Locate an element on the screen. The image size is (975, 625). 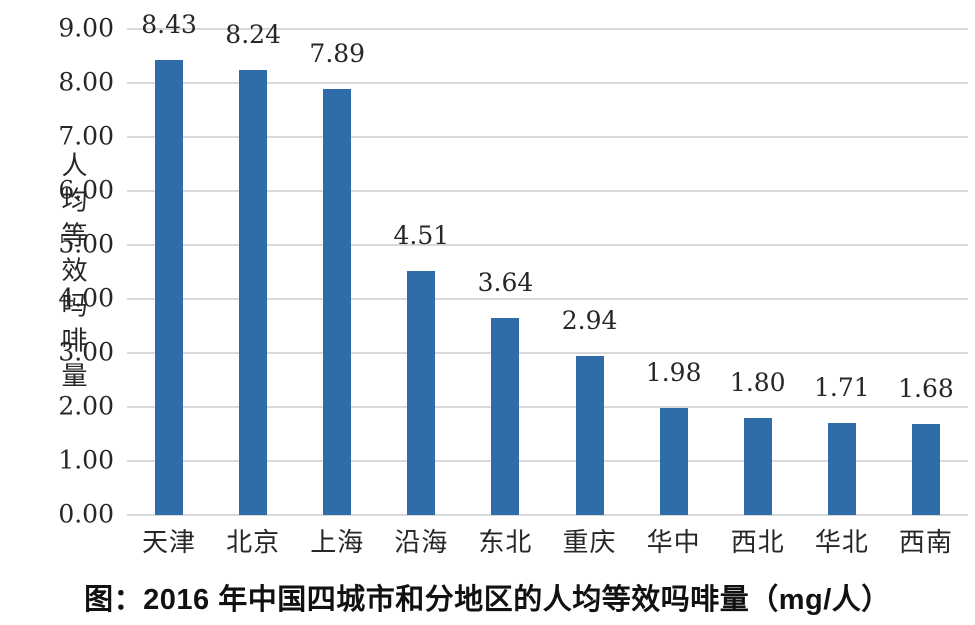
x-tick-label: 西北 is located at coordinates (757, 543).